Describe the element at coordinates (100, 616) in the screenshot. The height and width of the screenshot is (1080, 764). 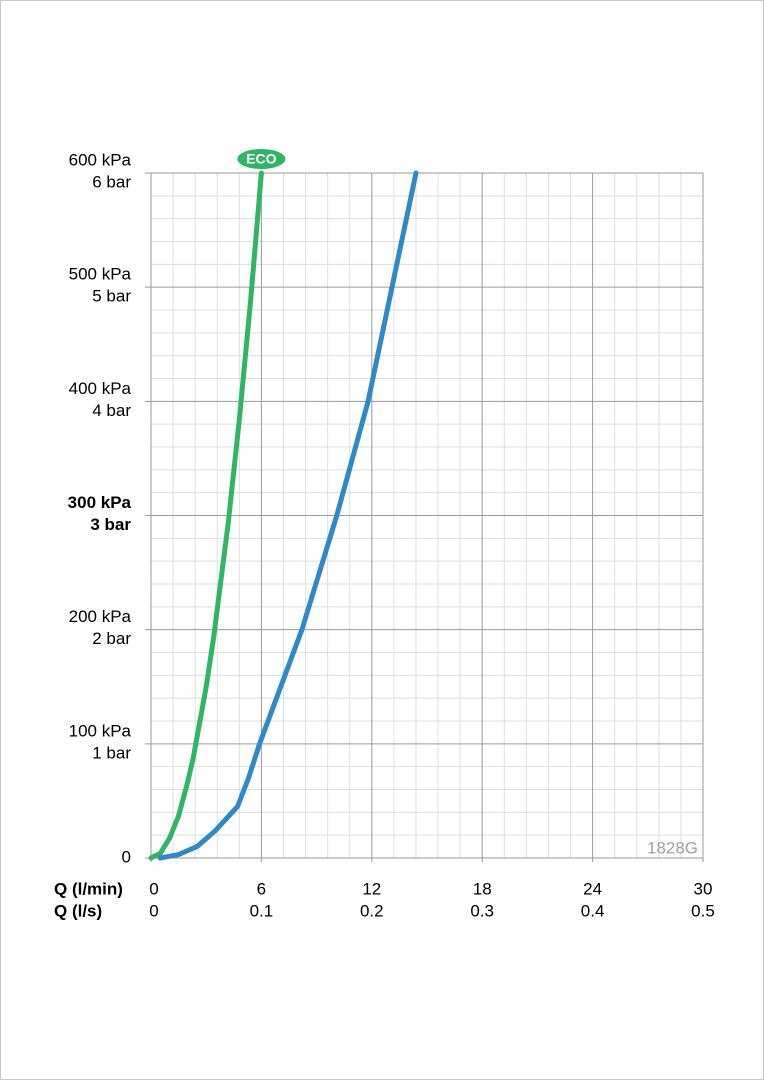
I see `y-tick-label: 200 kPa` at that location.